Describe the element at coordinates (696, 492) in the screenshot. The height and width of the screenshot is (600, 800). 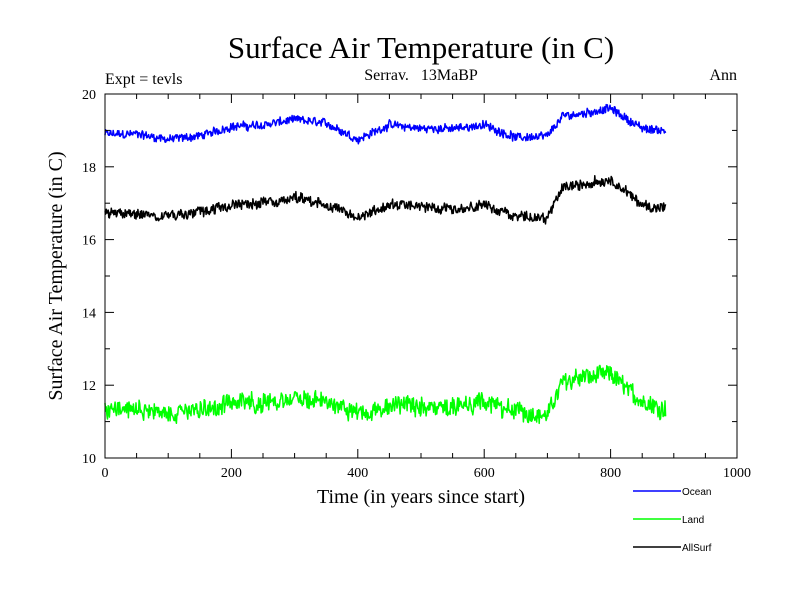
I see `legend-label-ocean: Ocean` at that location.